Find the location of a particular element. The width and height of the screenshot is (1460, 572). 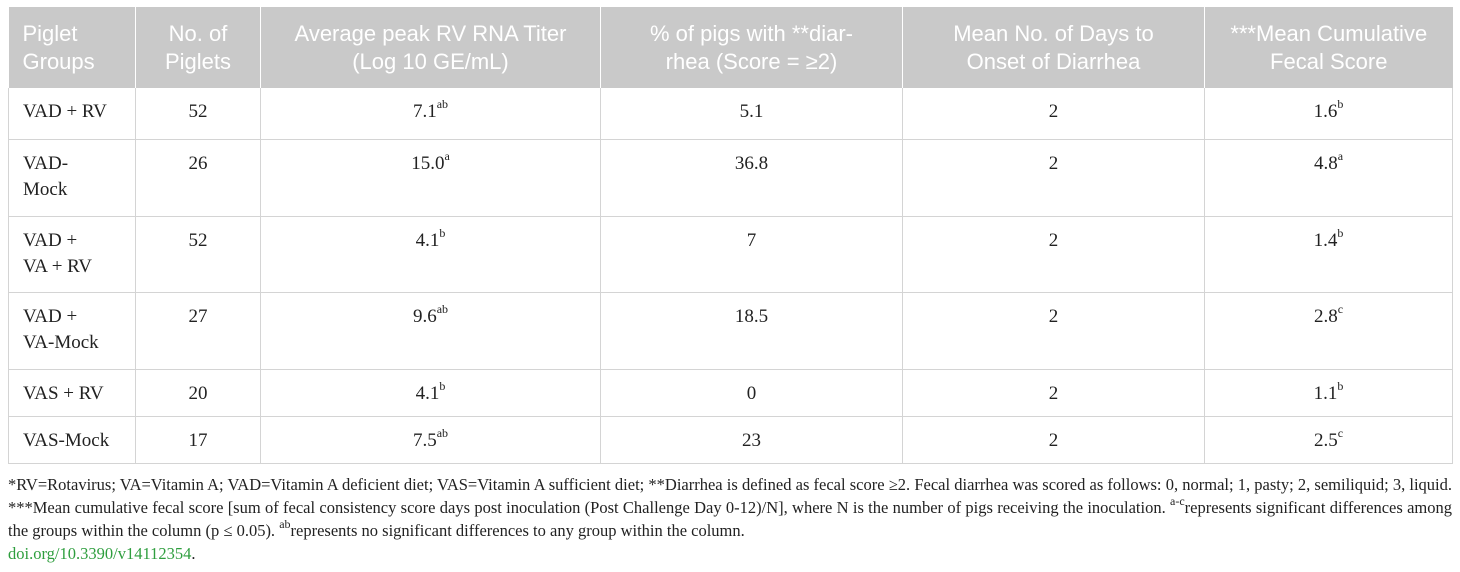

cell-text: 7.5 is located at coordinates (424, 440).